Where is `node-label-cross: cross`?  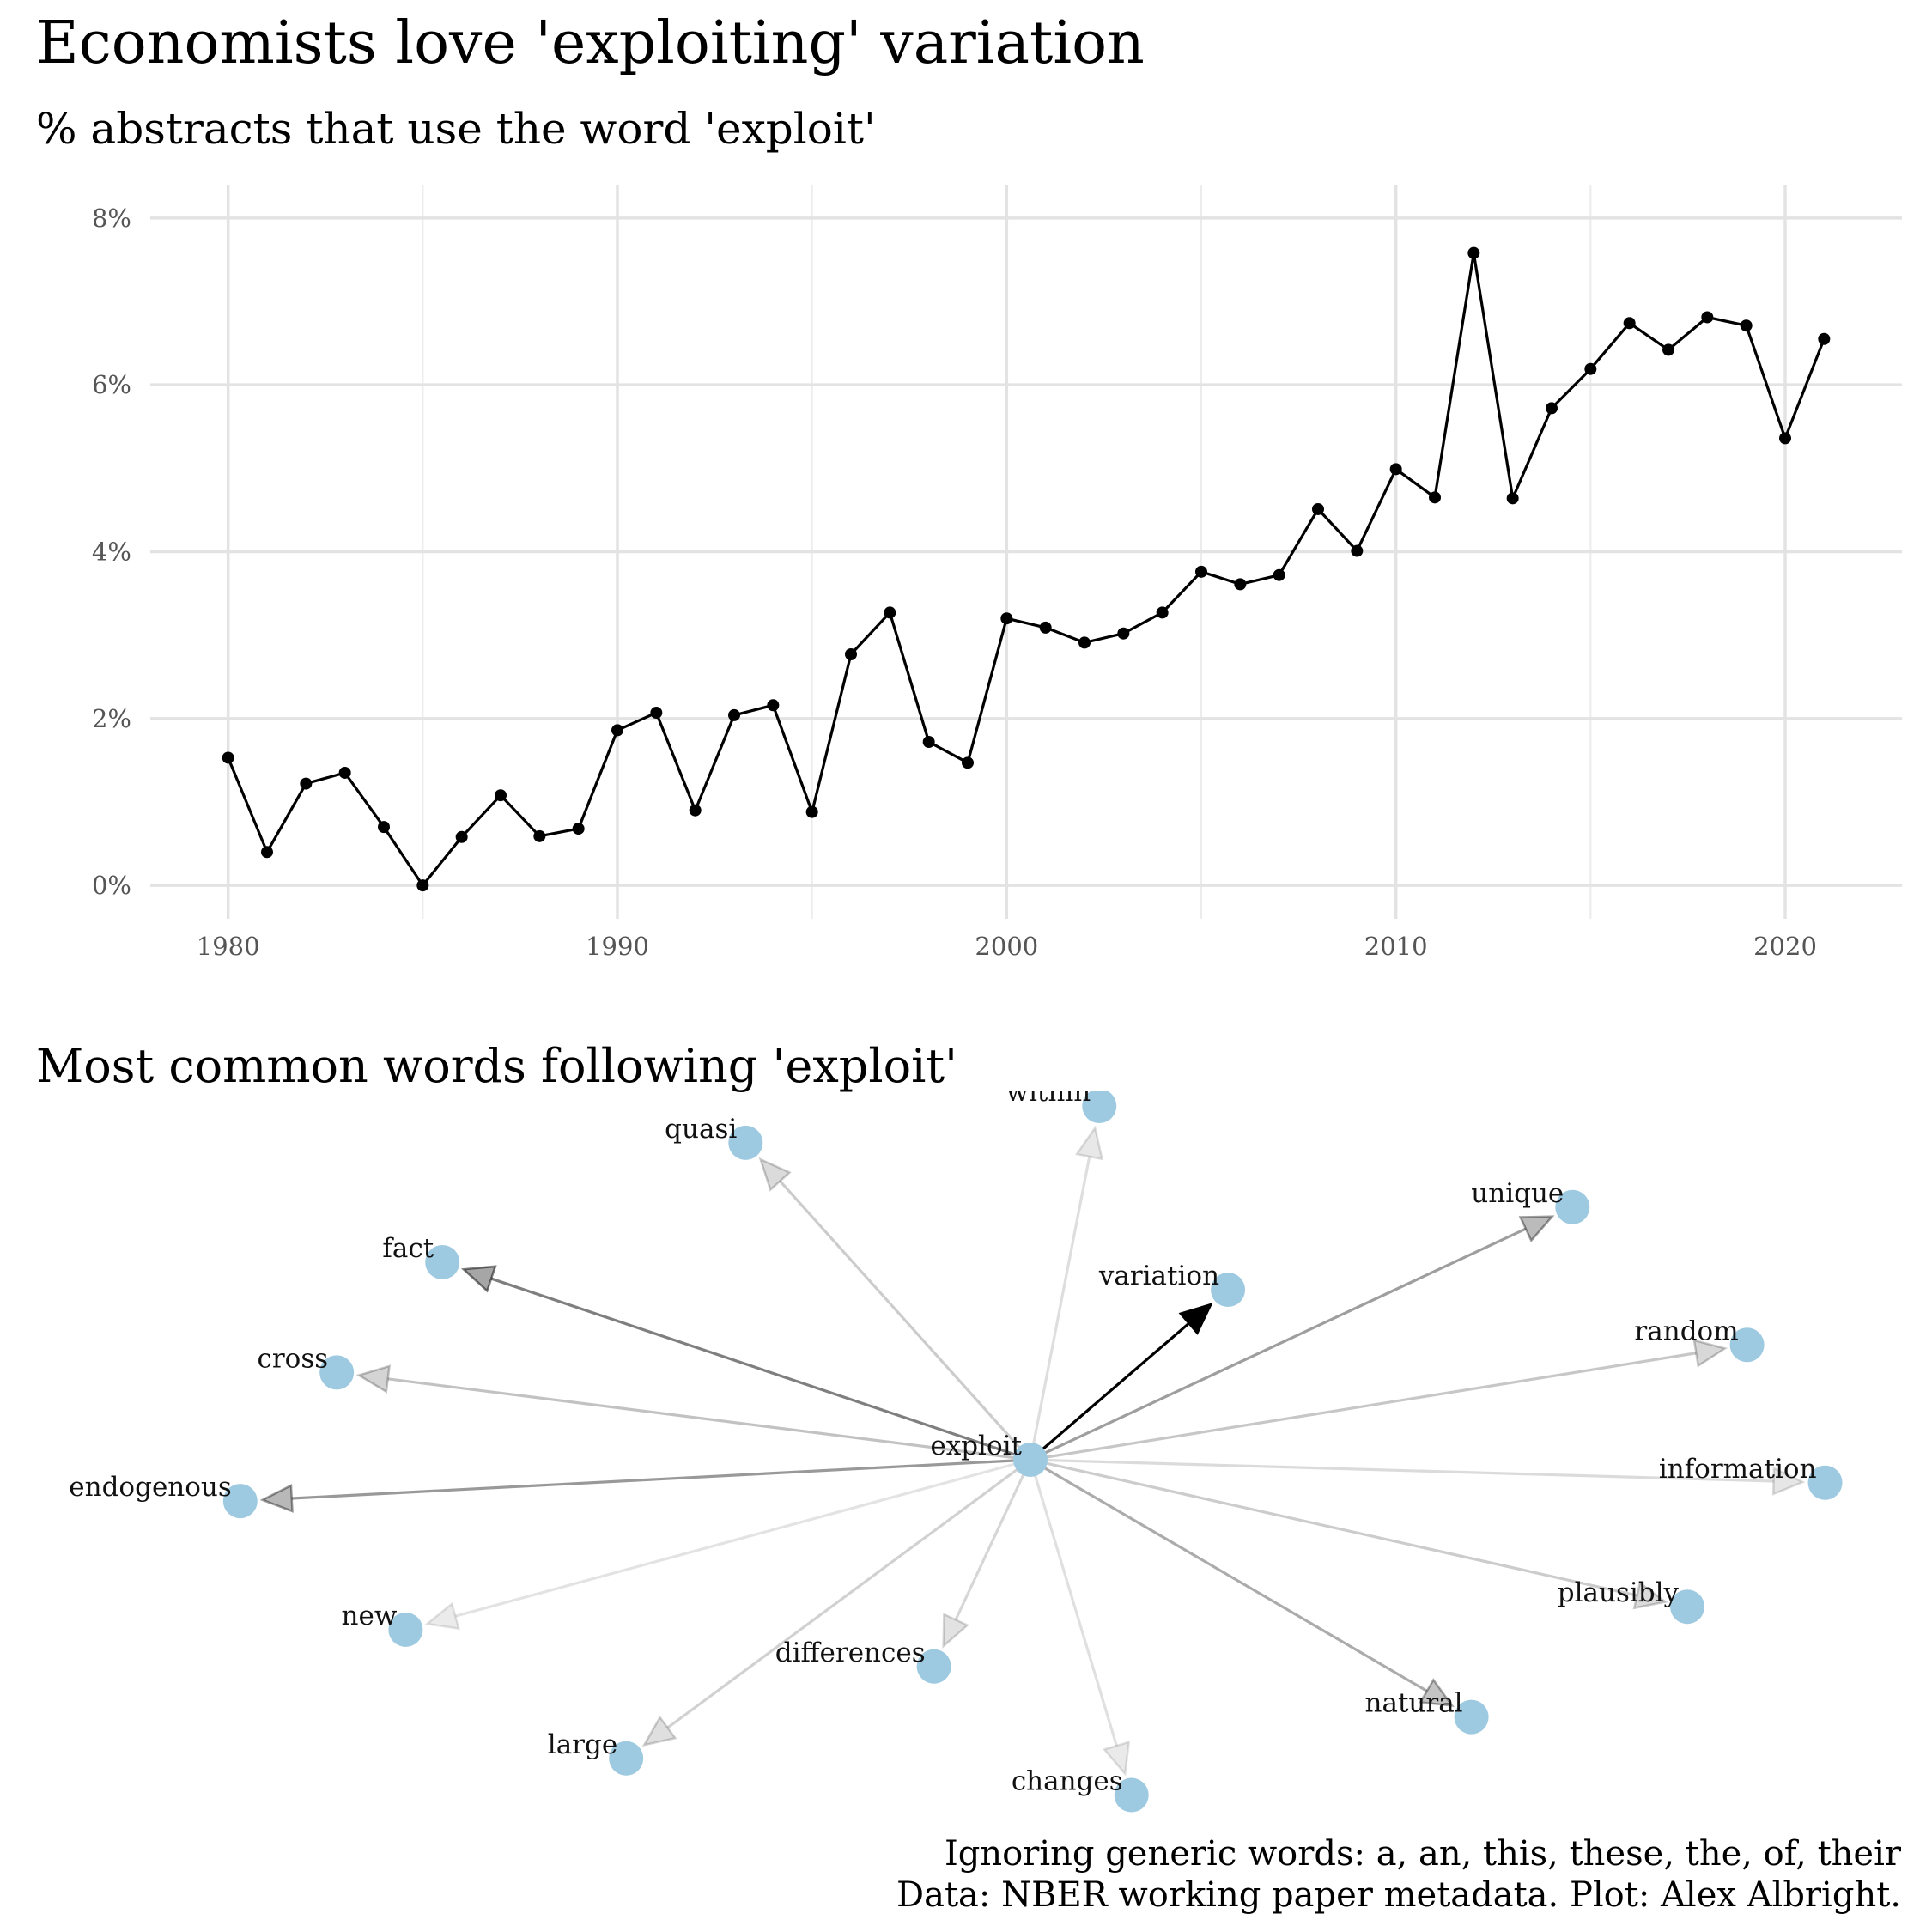
node-label-cross: cross is located at coordinates (292, 1358).